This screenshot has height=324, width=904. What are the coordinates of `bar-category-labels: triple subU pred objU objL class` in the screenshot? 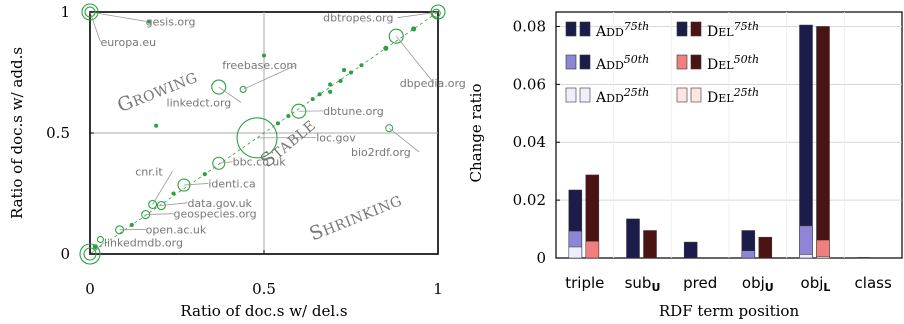 It's located at (728, 284).